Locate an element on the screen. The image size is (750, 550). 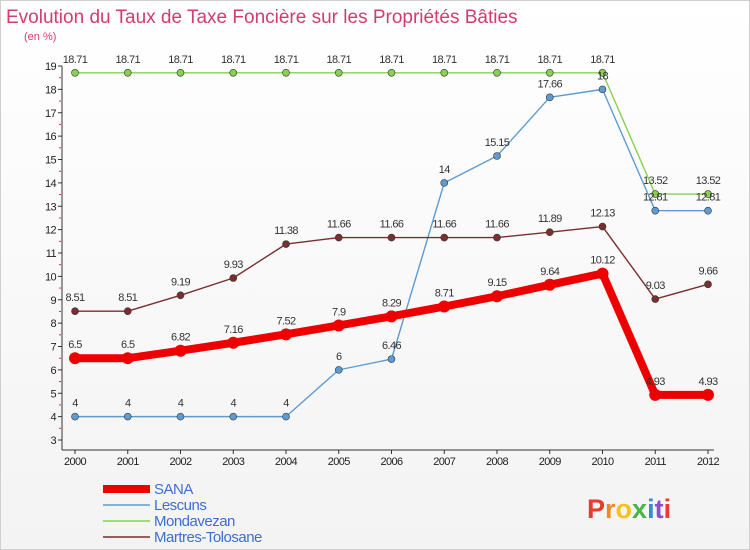
y-tick-label: 8 is located at coordinates (53, 324).